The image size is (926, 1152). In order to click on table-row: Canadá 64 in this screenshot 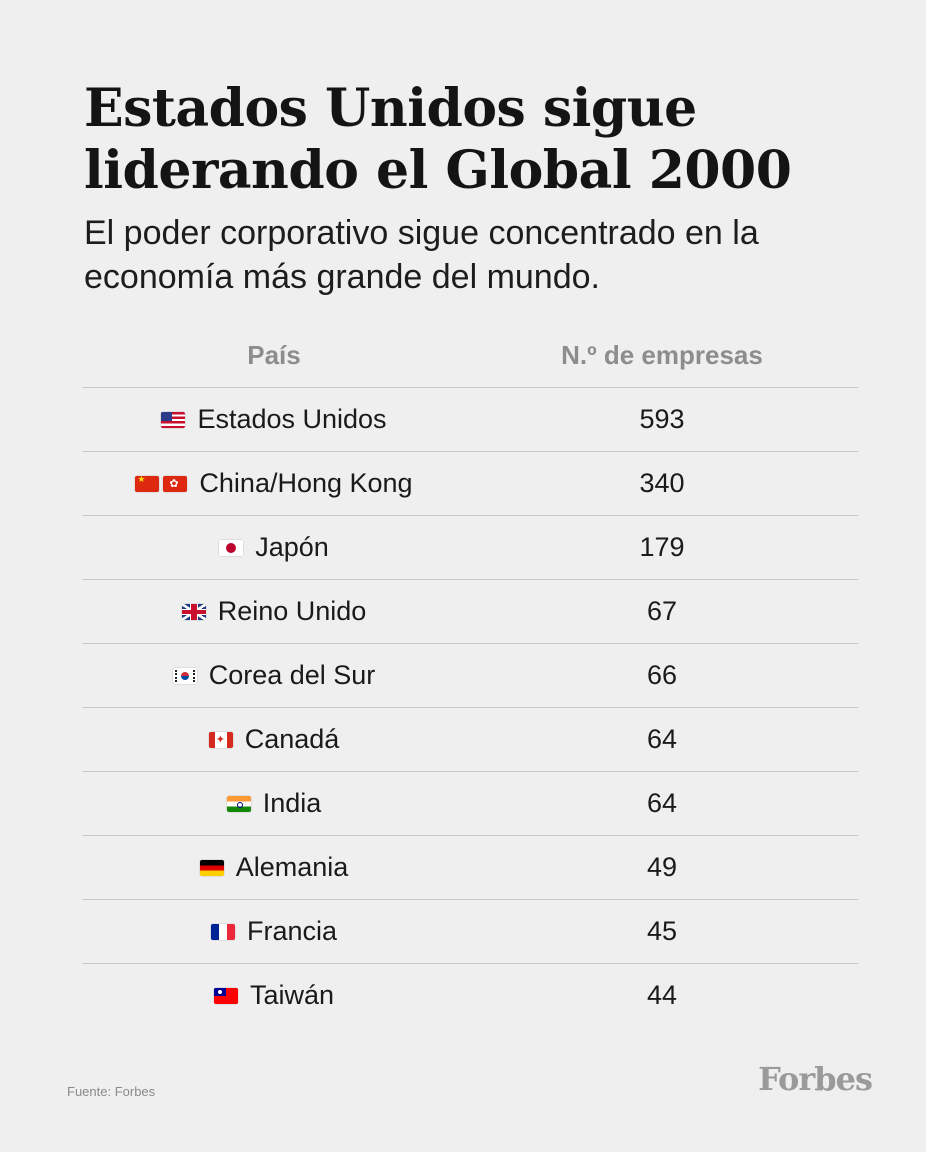, I will do `click(470, 739)`.